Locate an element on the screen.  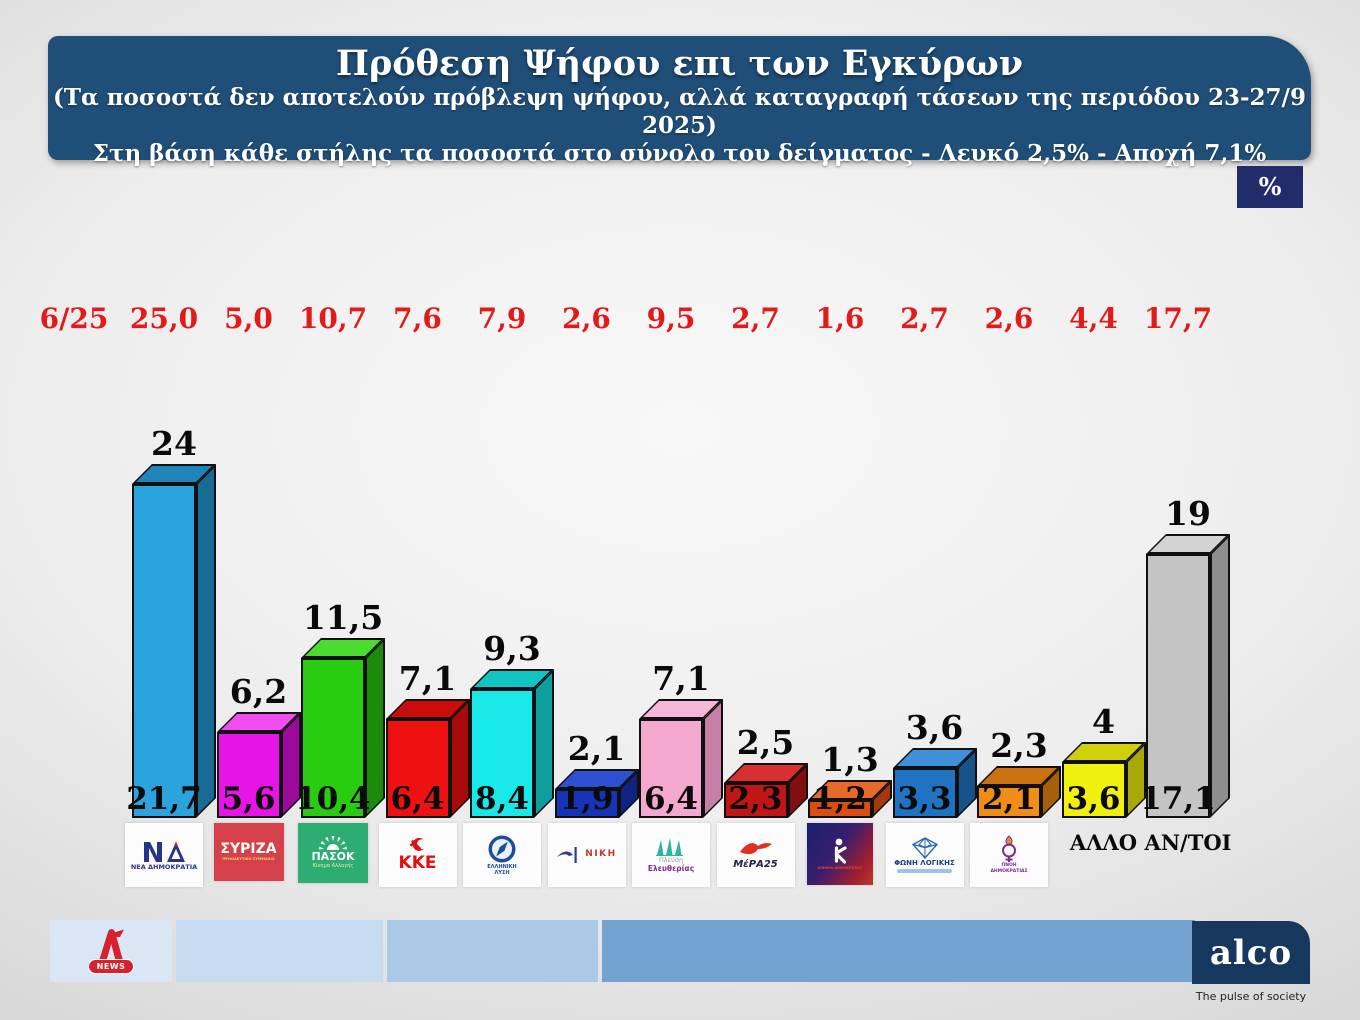
party-logo-text: ΝΙΚΗ is located at coordinates (601, 854).